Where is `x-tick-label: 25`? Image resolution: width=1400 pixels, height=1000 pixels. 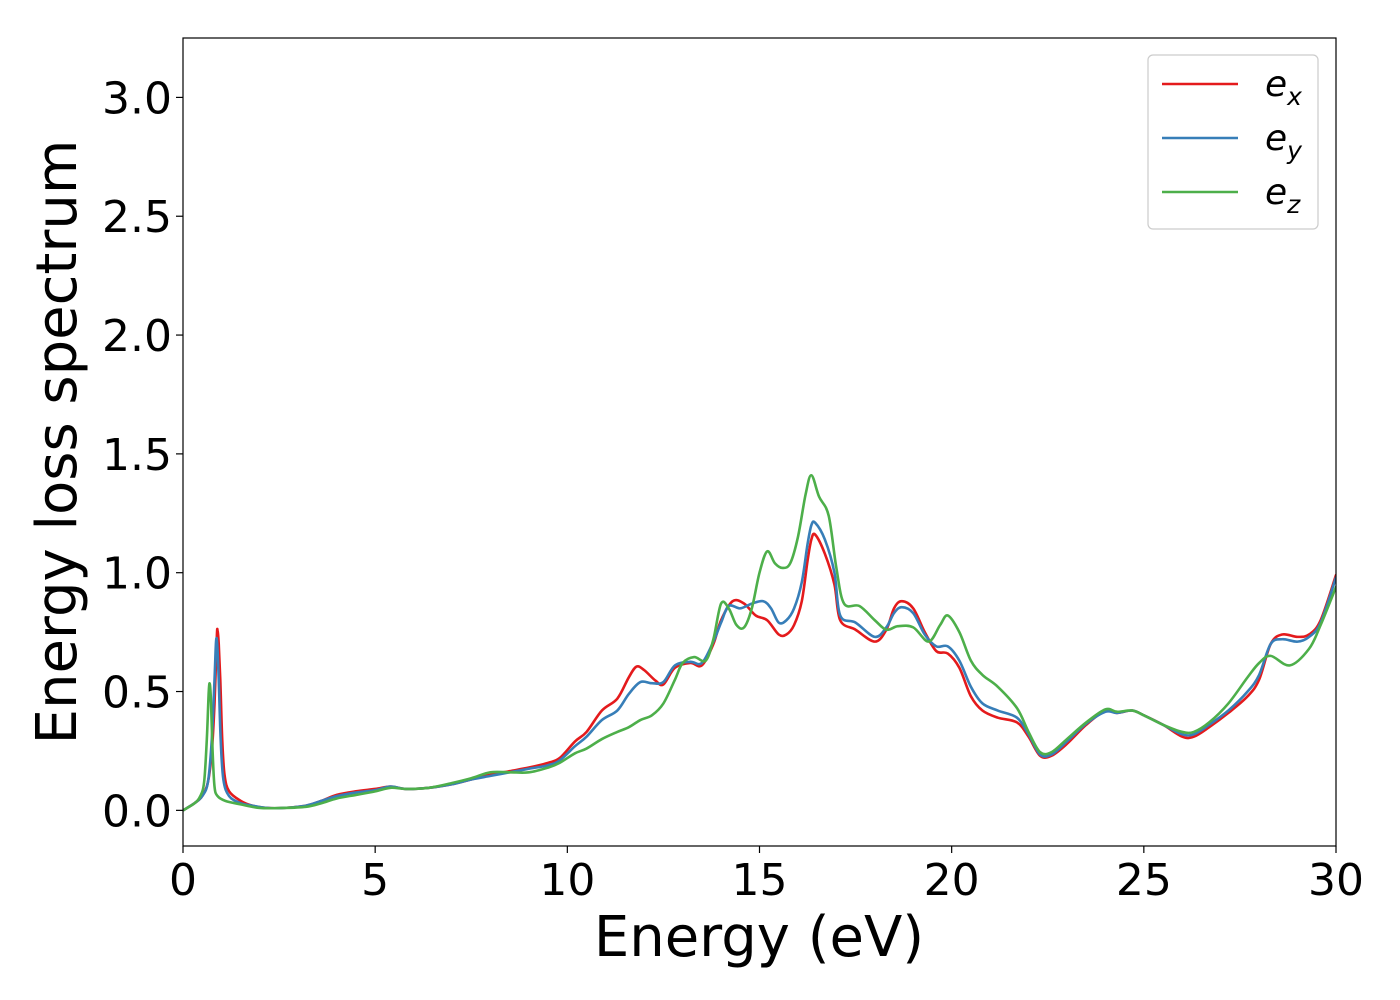
x-tick-label: 25 is located at coordinates (1144, 880).